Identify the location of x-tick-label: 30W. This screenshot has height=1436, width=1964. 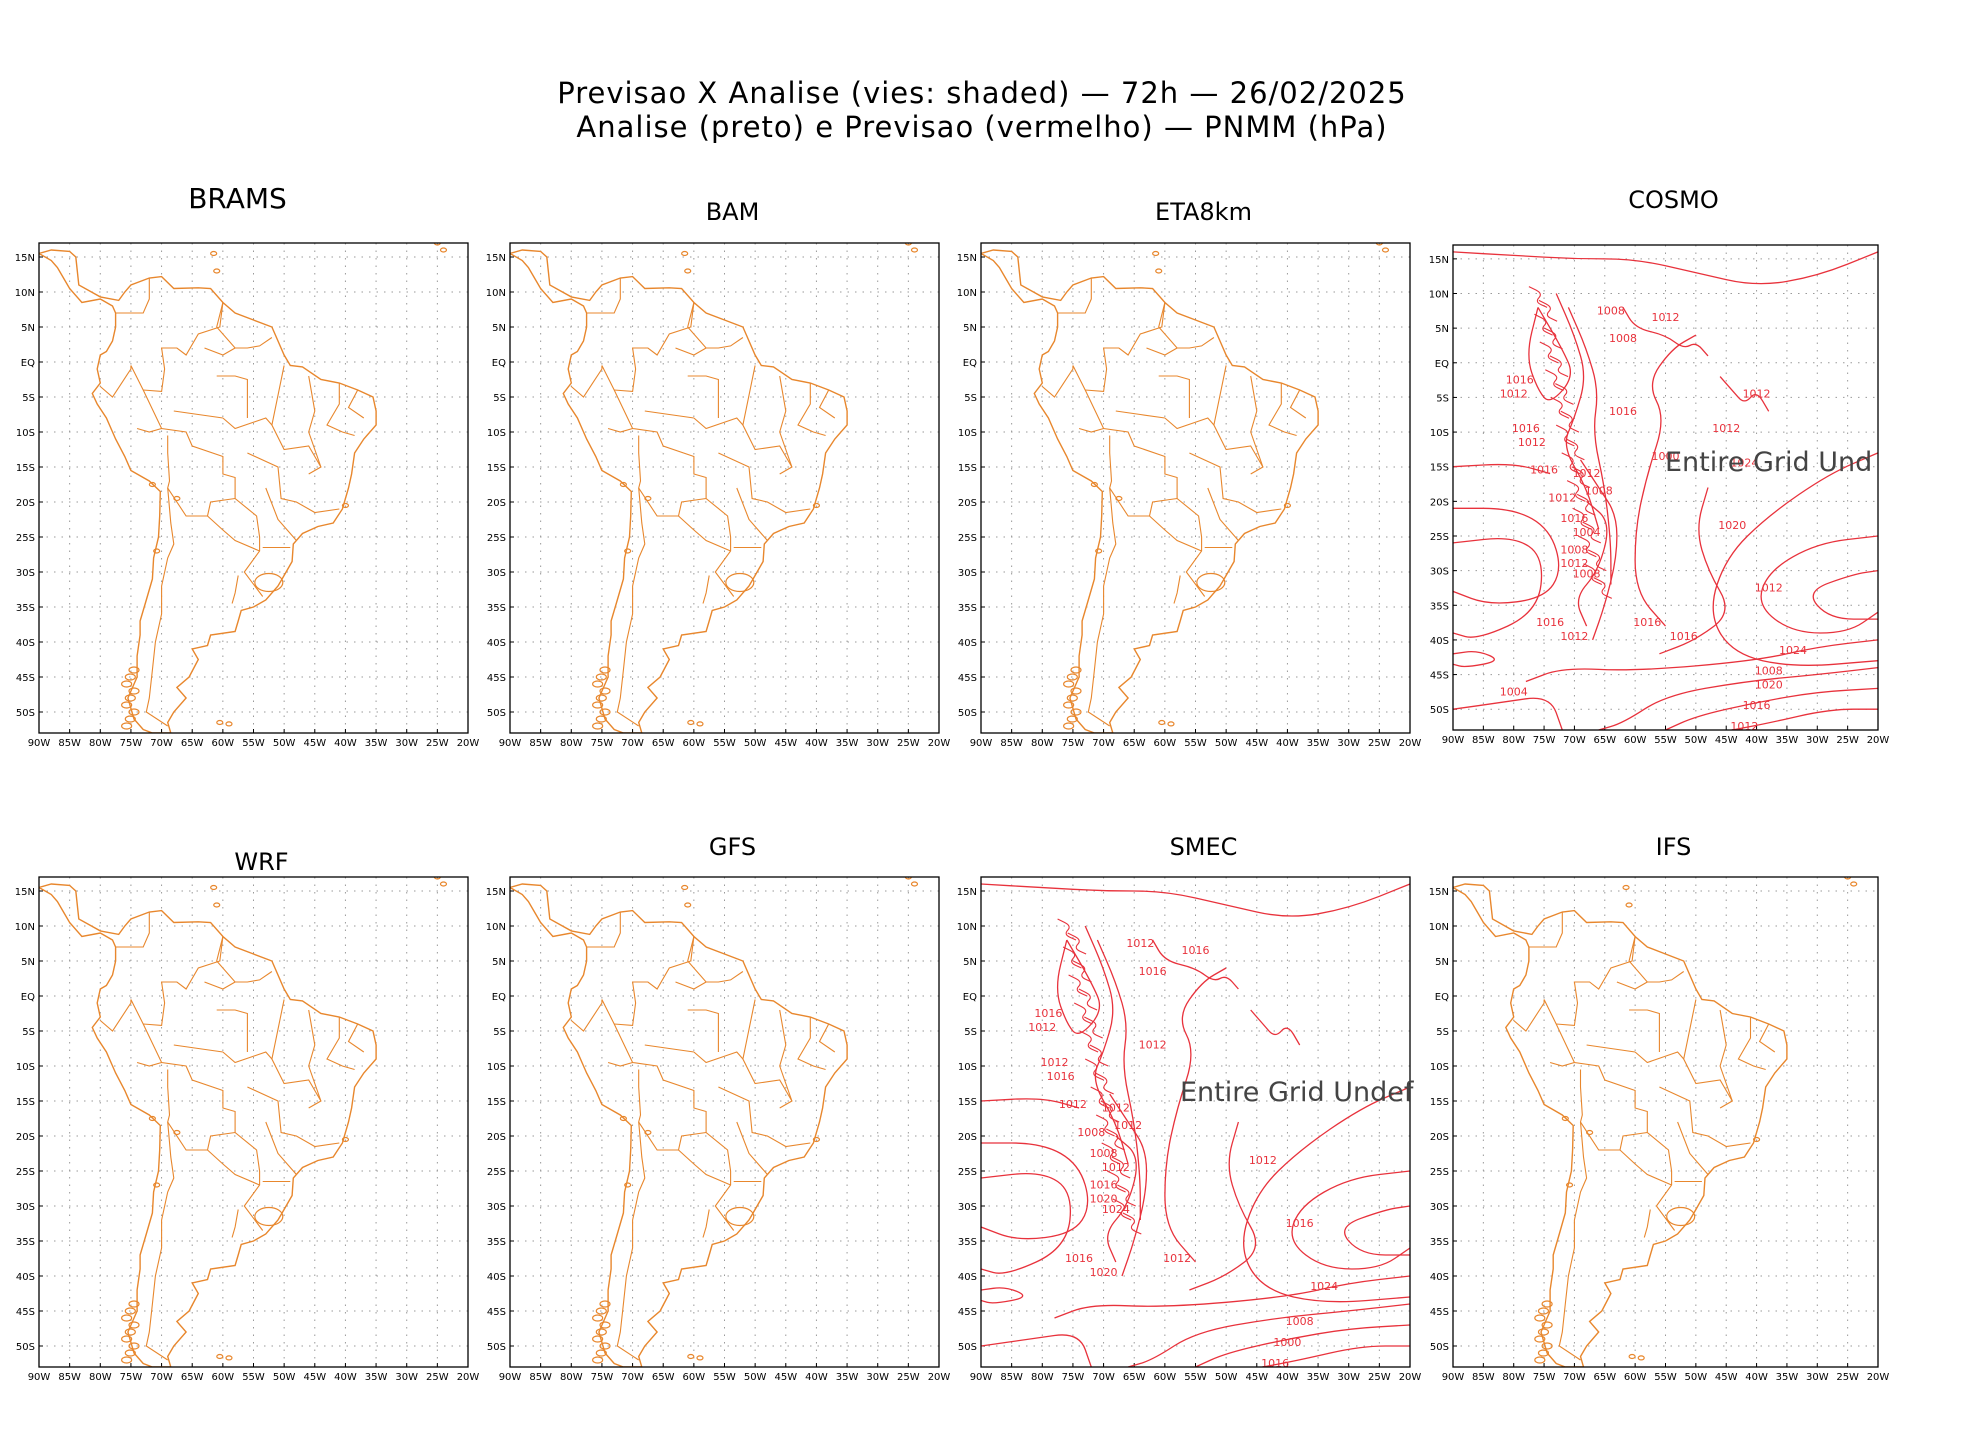
(1817, 740).